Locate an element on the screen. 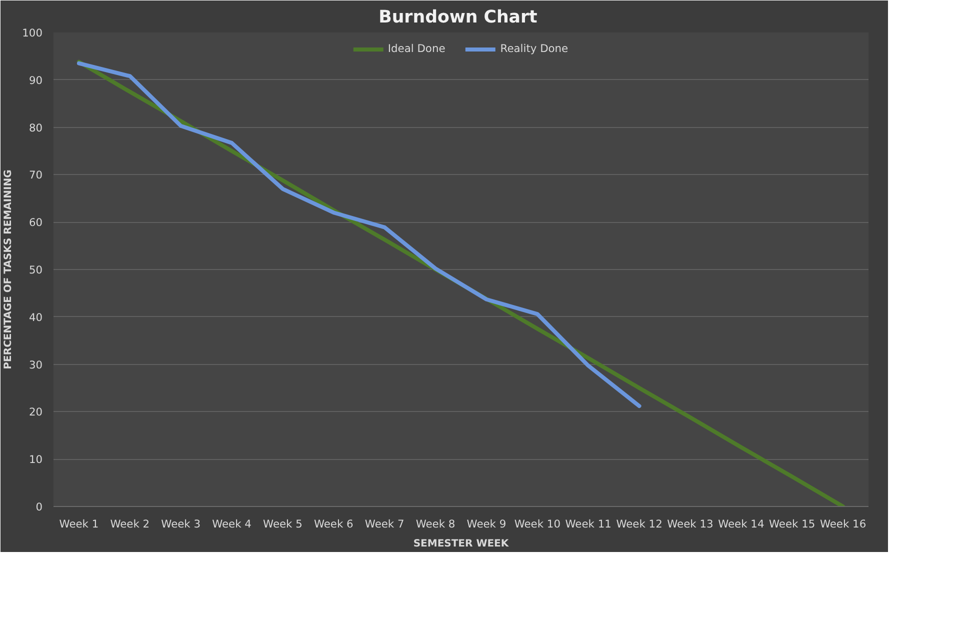 Image resolution: width=953 pixels, height=617 pixels. x-tick-label: Week 9 is located at coordinates (486, 524).